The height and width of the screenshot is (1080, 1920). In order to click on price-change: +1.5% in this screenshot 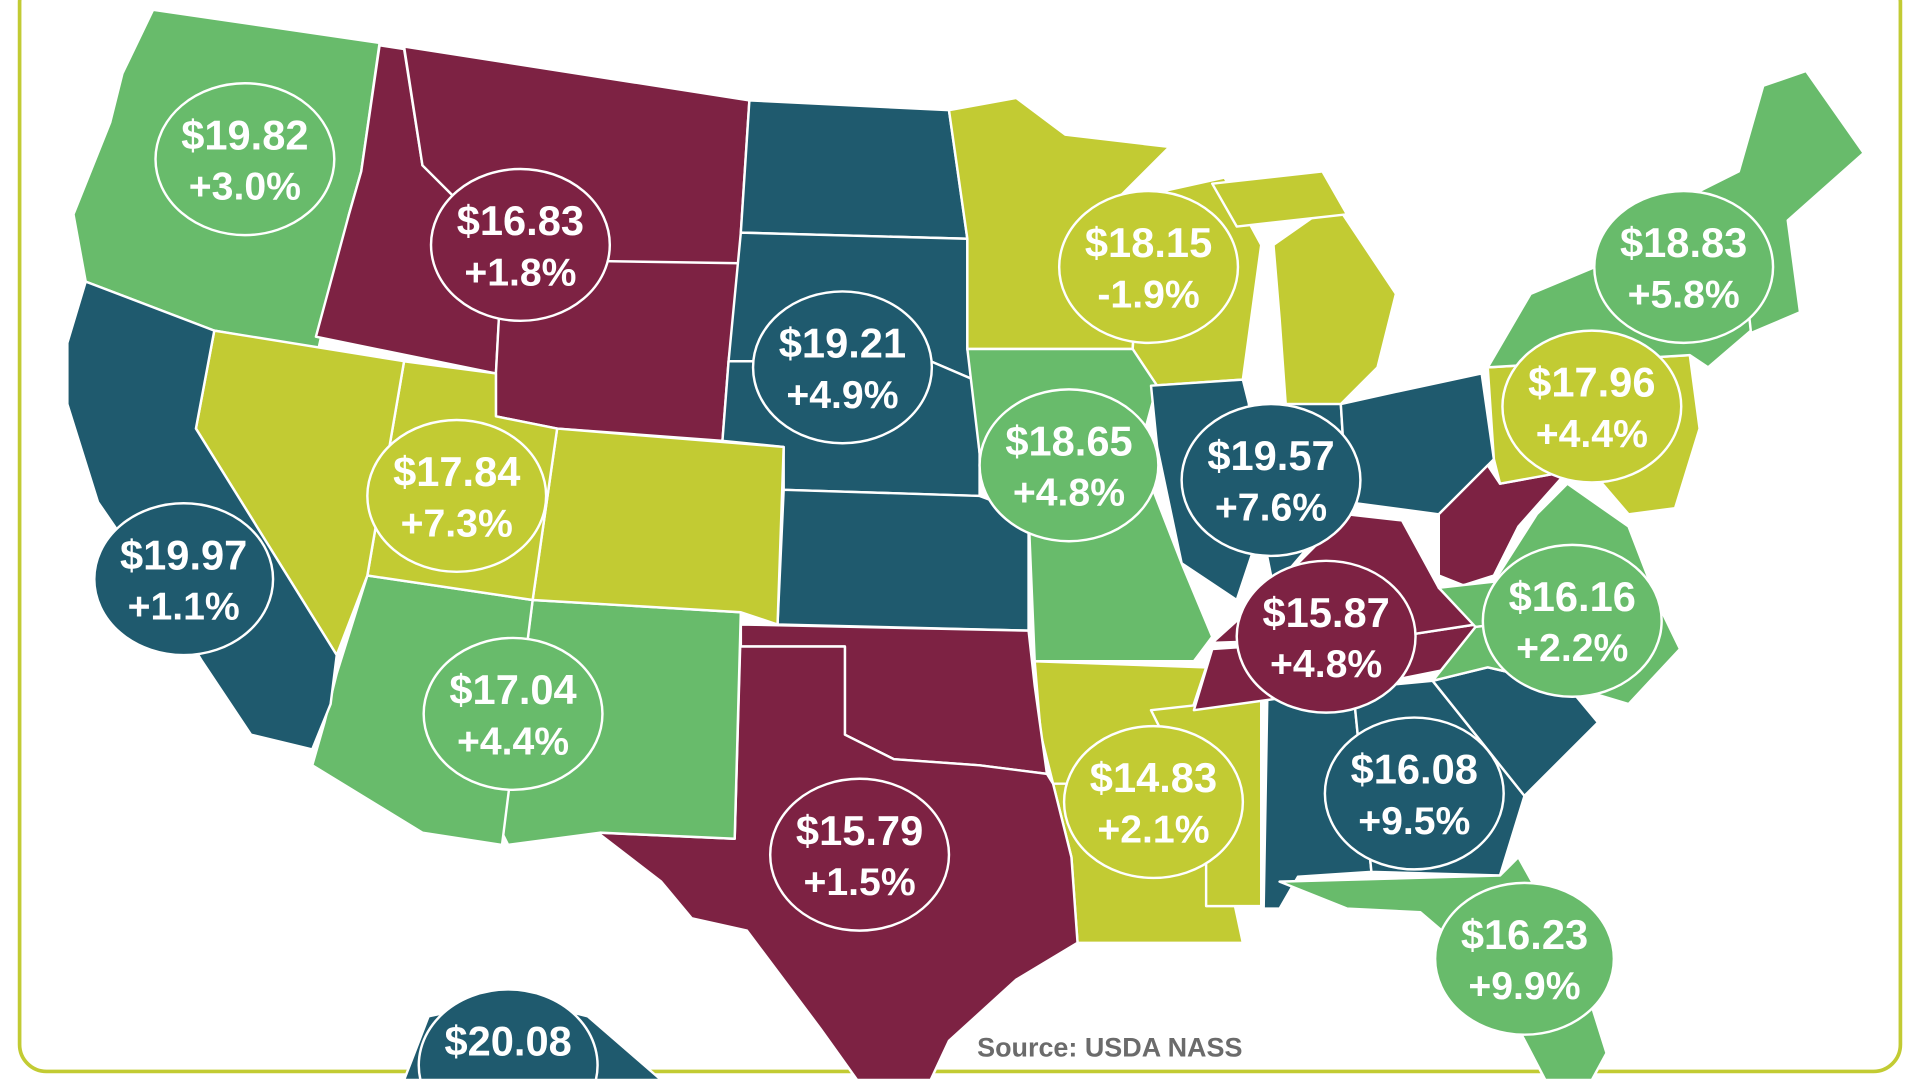, I will do `click(860, 882)`.